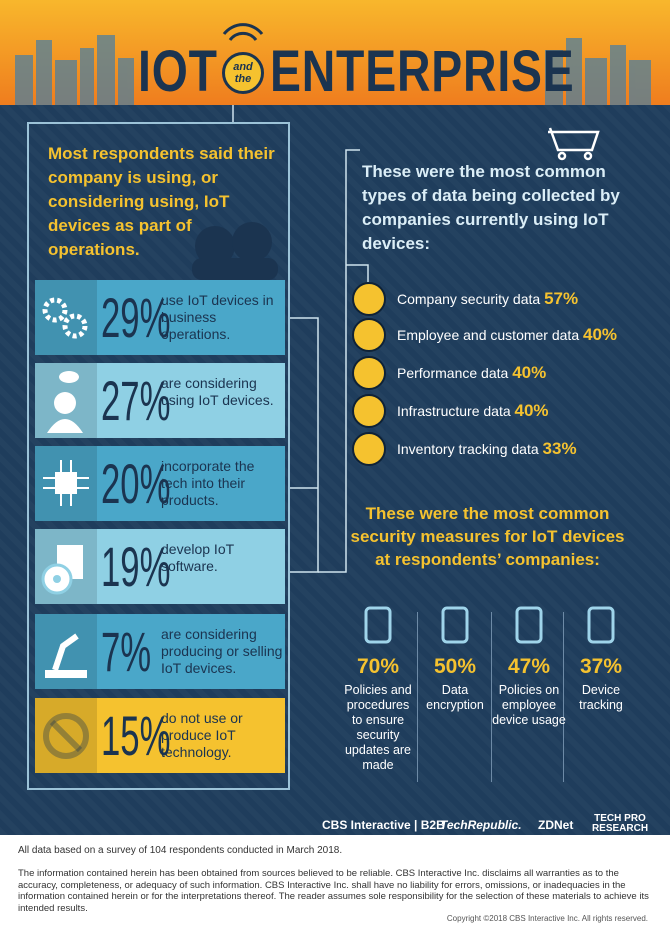  Describe the element at coordinates (202, 735) in the screenshot. I see `row-text: do not use or produce IoT technology.` at that location.